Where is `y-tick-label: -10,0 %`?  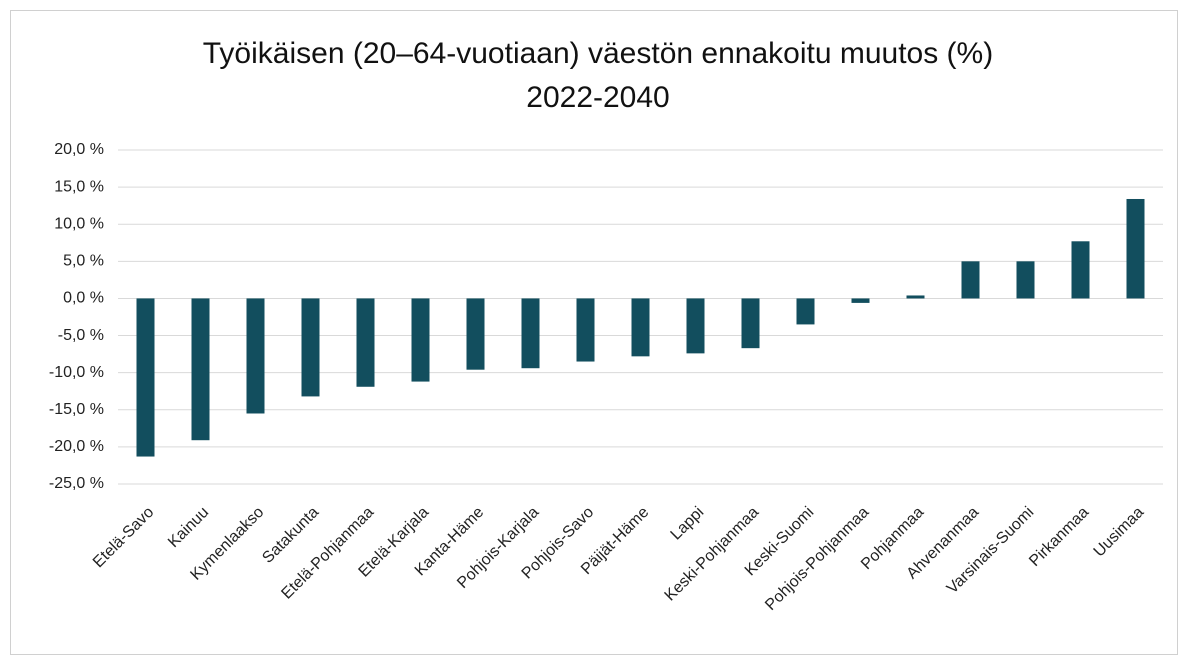 y-tick-label: -10,0 % is located at coordinates (76, 372).